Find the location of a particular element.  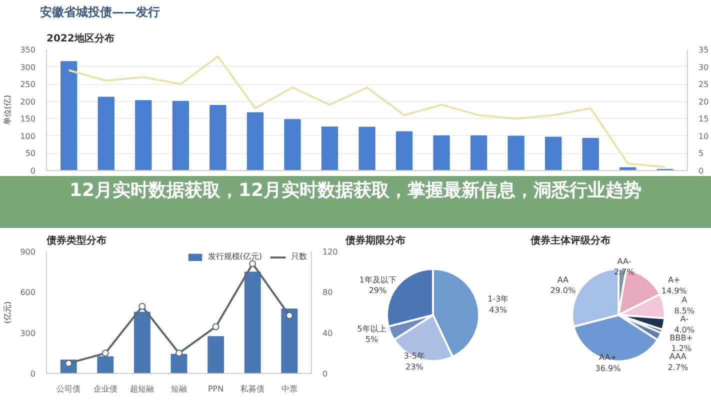

x-tick-label: 中票 is located at coordinates (289, 389).